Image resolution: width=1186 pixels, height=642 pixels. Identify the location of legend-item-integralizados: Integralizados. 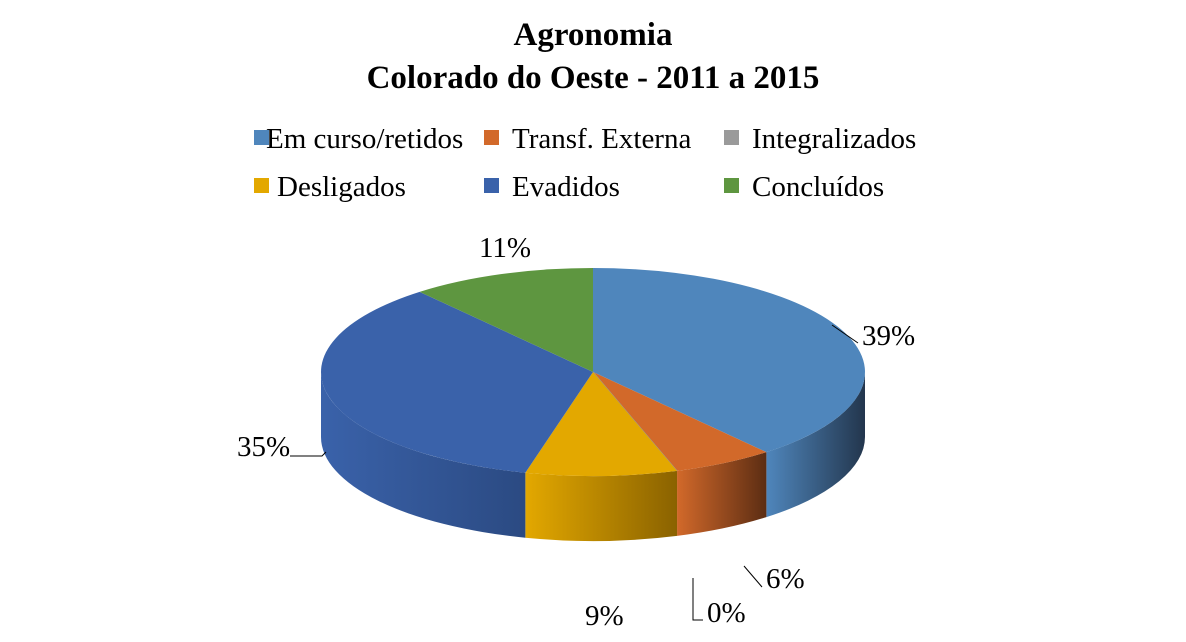
(820, 139).